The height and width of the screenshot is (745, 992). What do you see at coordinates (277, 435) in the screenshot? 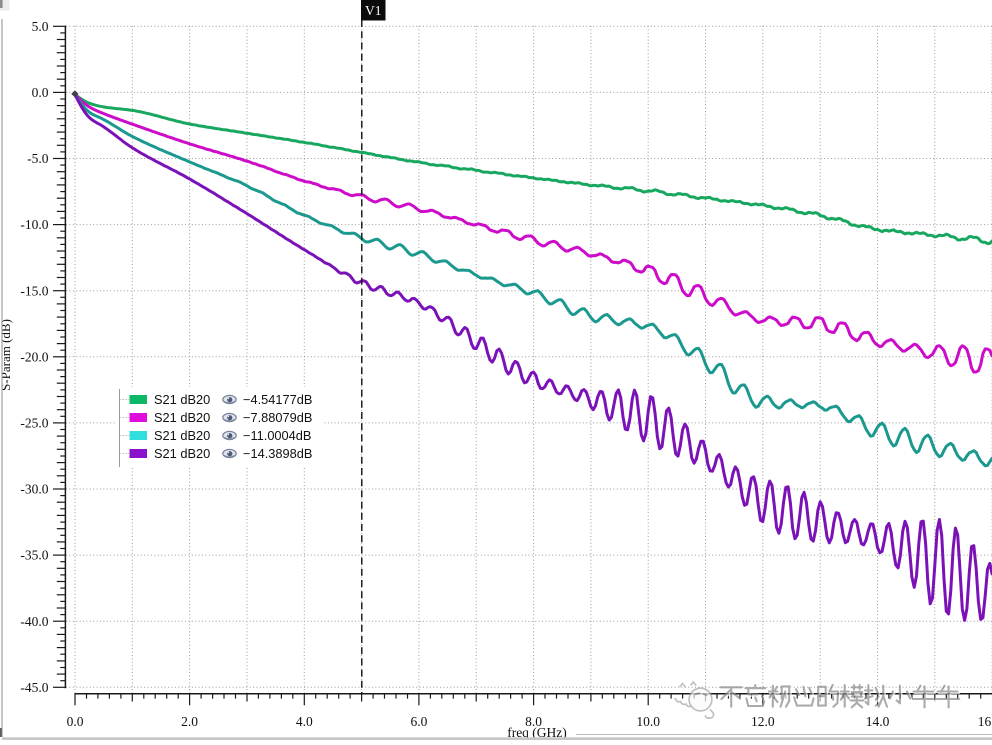
I see `svg-text: −11.0004dB` at bounding box center [277, 435].